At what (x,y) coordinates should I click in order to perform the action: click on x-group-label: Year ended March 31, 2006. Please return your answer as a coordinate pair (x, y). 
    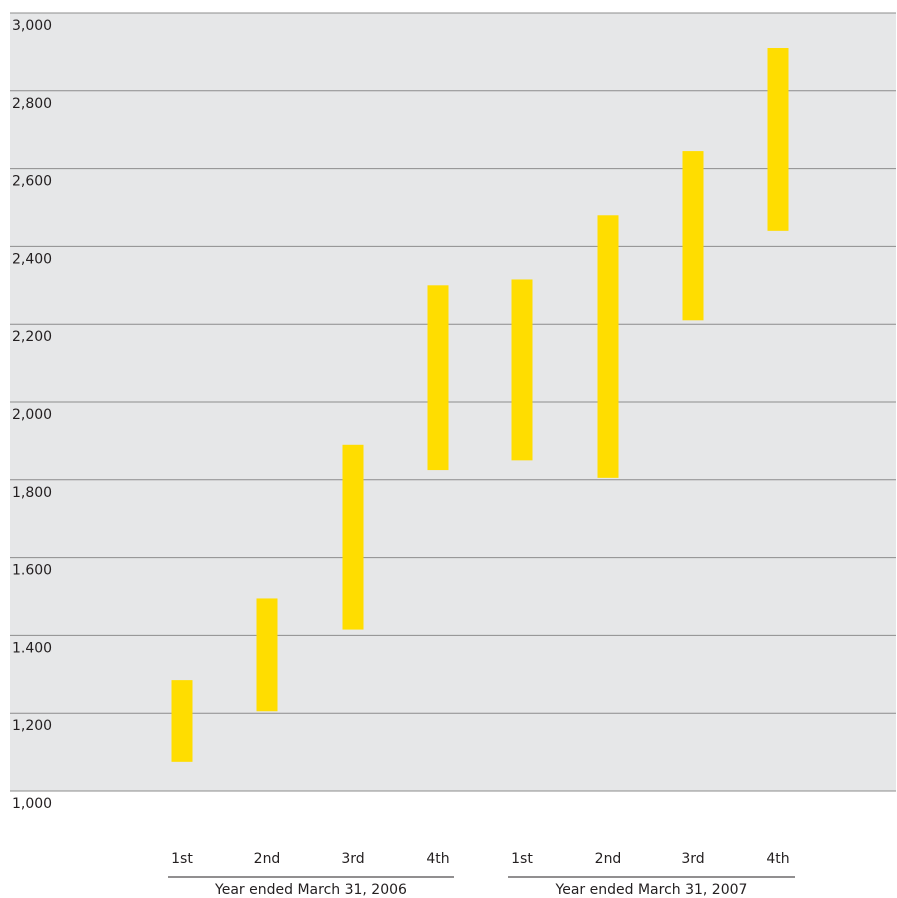
    Looking at the image, I should click on (310, 890).